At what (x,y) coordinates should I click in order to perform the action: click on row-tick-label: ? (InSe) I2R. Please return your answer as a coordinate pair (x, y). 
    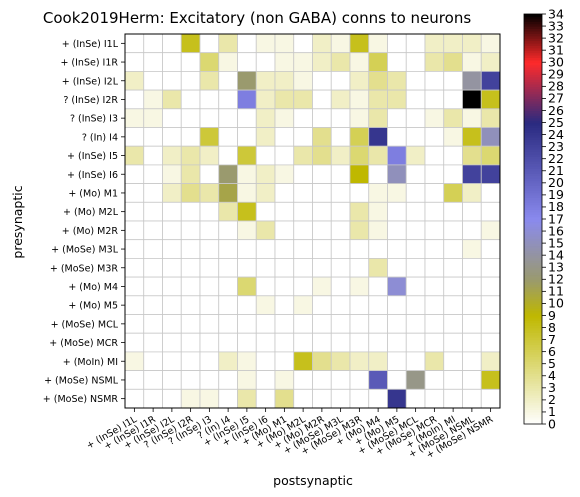
    Looking at the image, I should click on (90, 100).